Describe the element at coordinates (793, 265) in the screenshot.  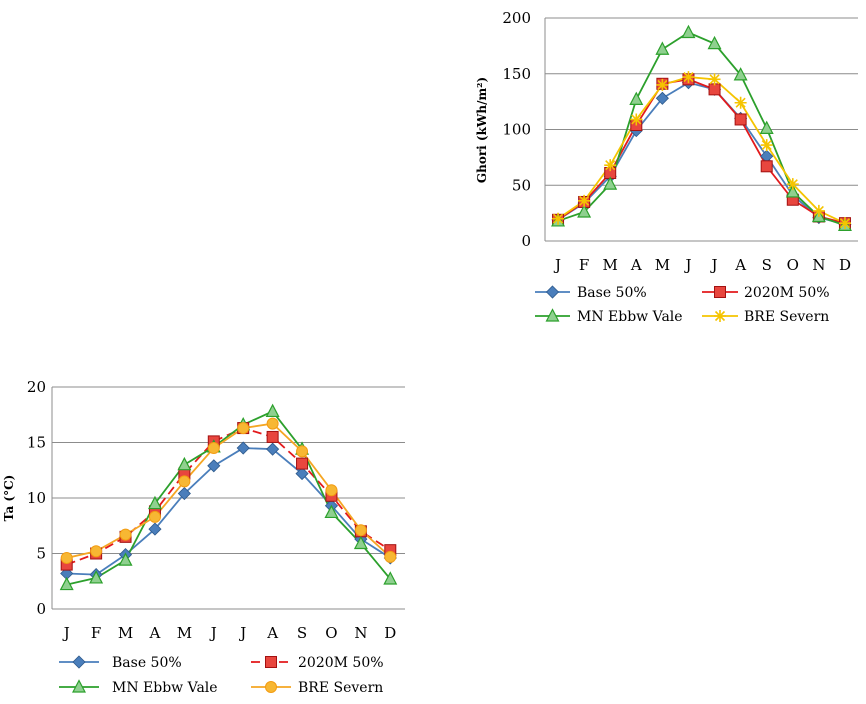
I see `ghori-x-tick-label: O` at that location.